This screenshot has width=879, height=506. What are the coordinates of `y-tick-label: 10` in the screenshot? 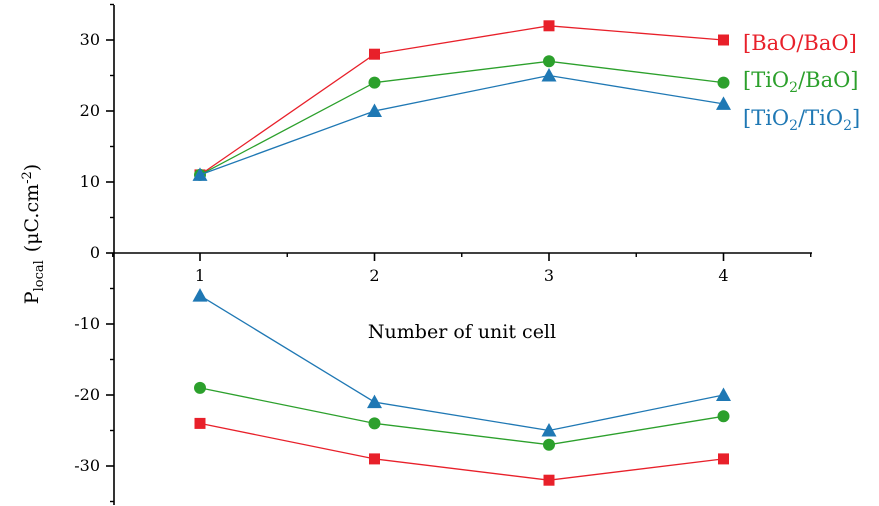 It's located at (90, 181).